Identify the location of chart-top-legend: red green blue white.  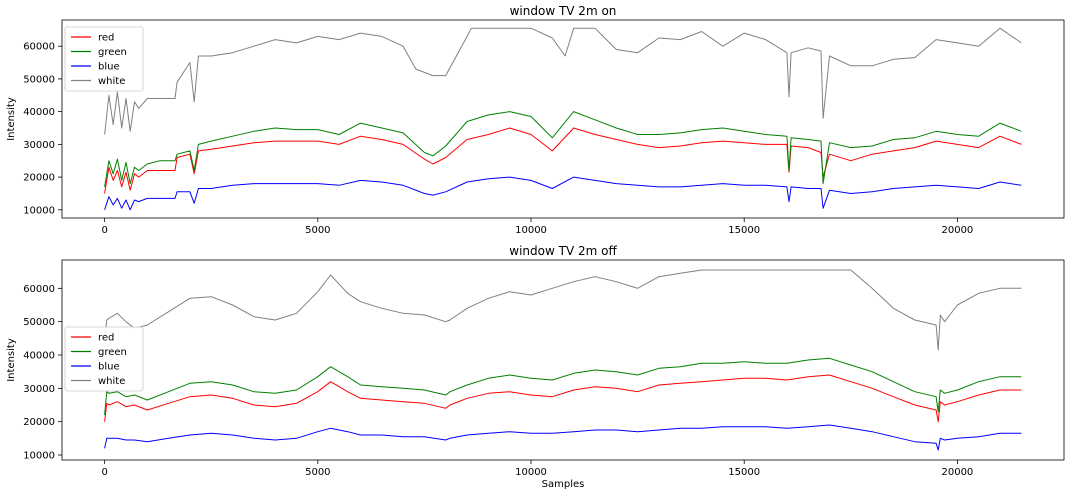
(104, 59).